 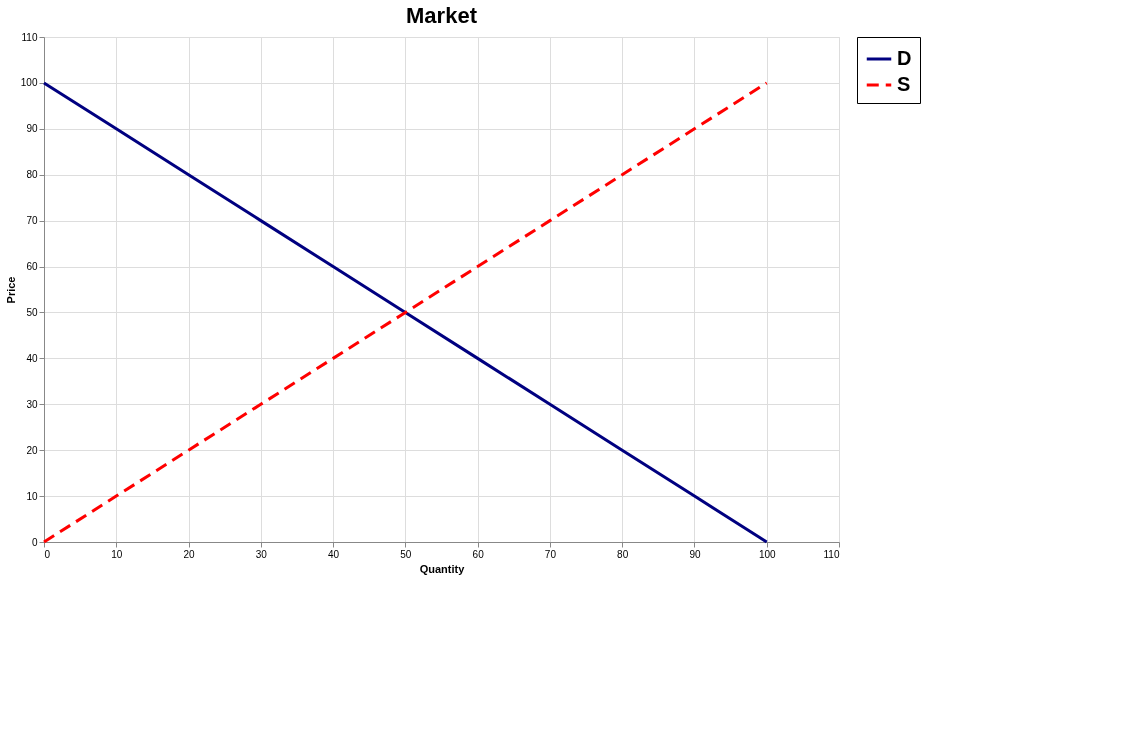 I want to click on legend-label: S, so click(x=904, y=84).